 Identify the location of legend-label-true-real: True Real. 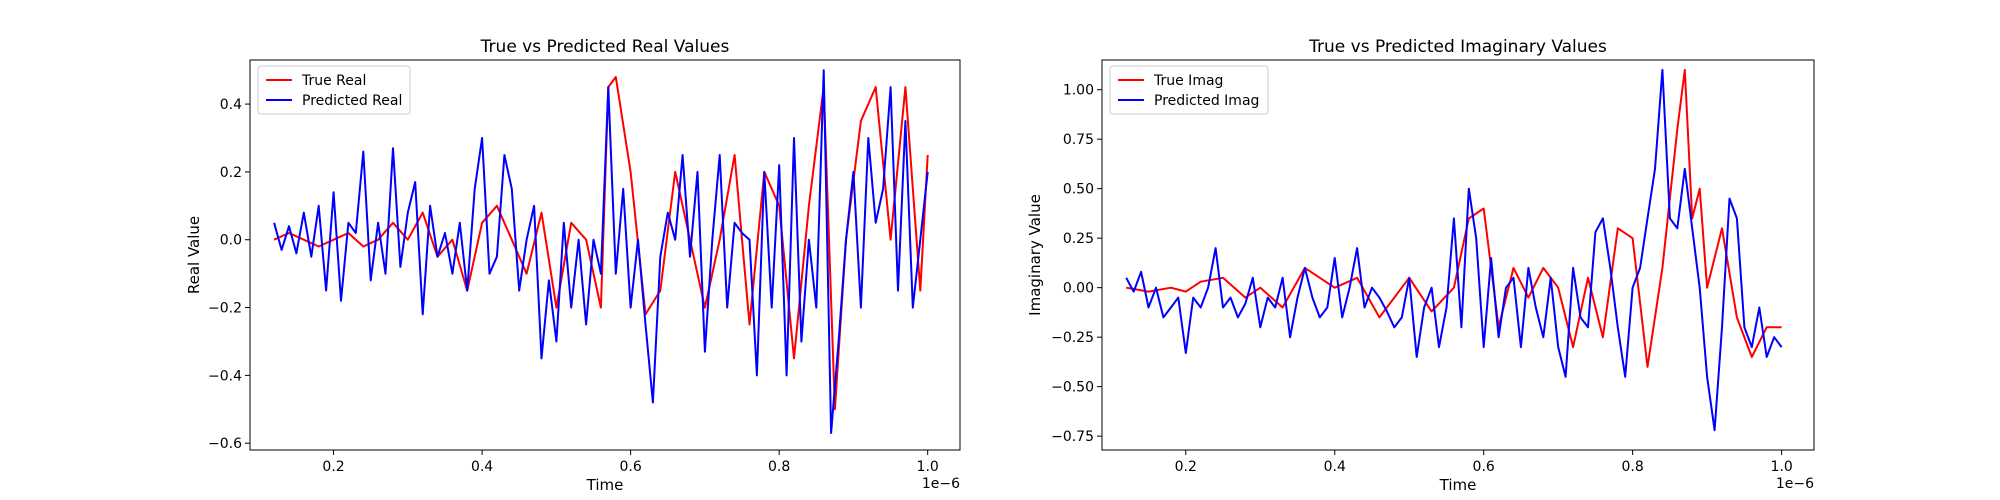
(333, 81).